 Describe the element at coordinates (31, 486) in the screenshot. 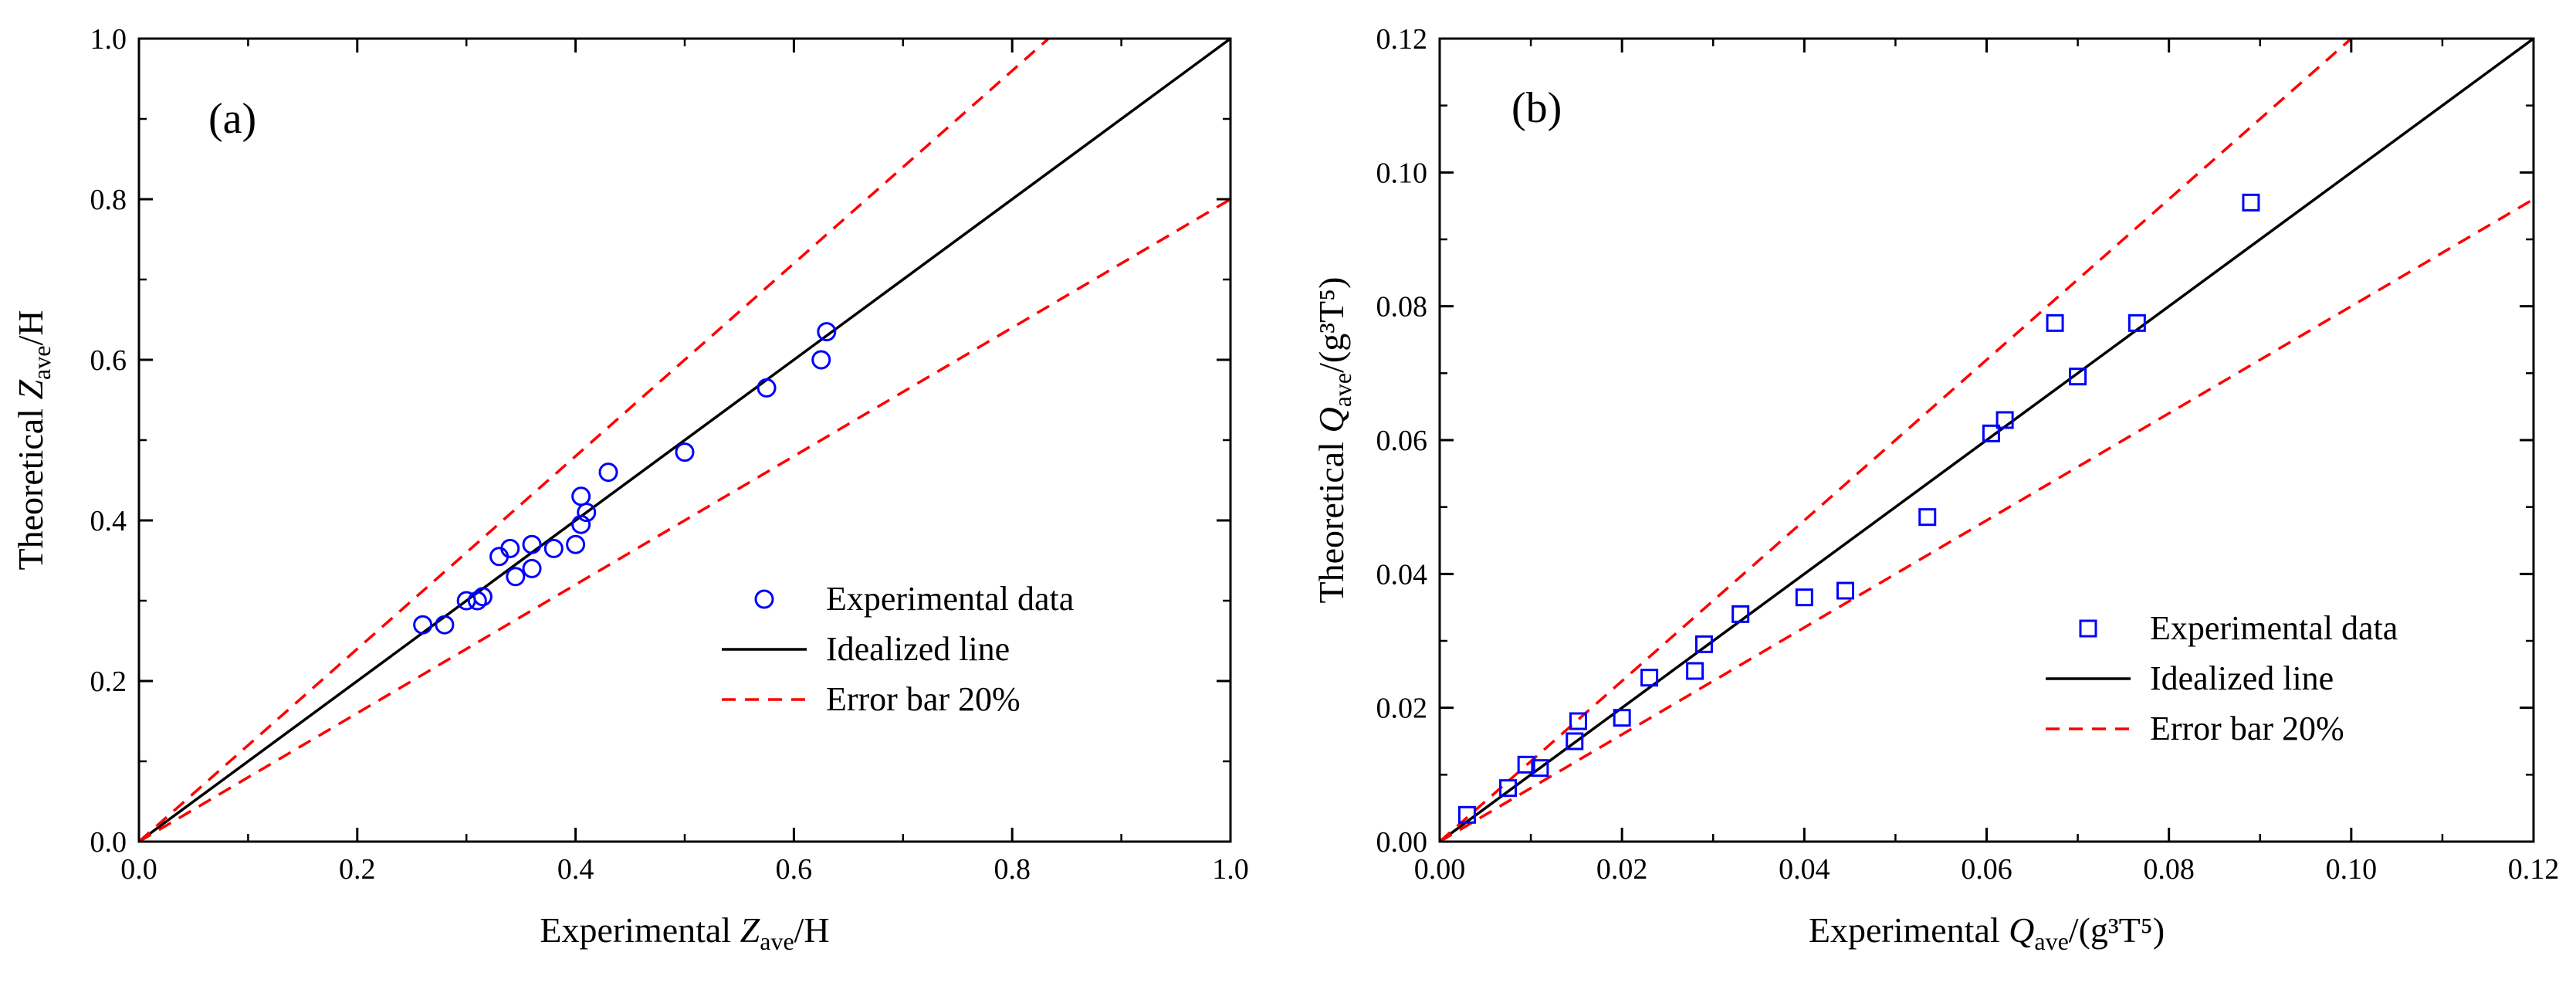

I see `axis-title-prefix: Theoretical` at that location.